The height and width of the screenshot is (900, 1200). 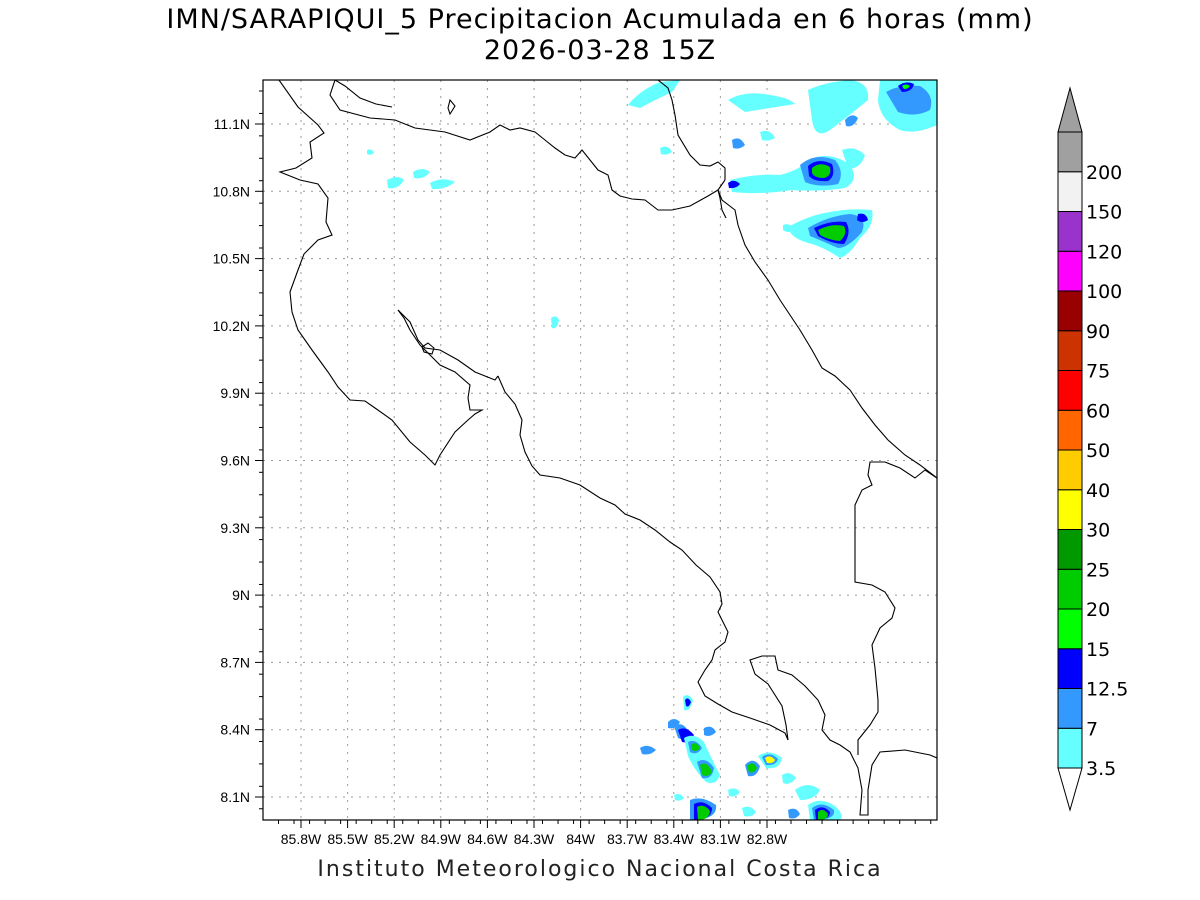 I want to click on colorbar-label: 50, so click(x=1098, y=451).